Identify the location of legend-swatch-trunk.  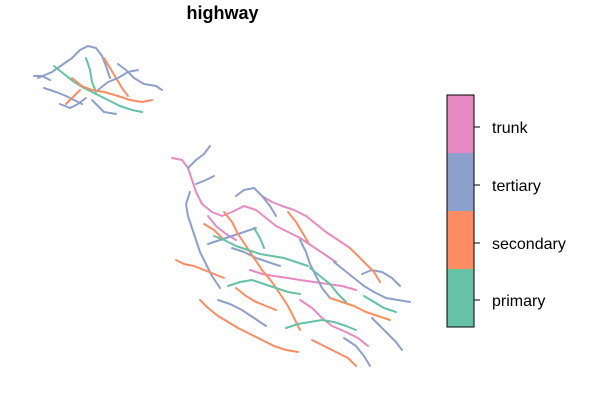
(460, 124).